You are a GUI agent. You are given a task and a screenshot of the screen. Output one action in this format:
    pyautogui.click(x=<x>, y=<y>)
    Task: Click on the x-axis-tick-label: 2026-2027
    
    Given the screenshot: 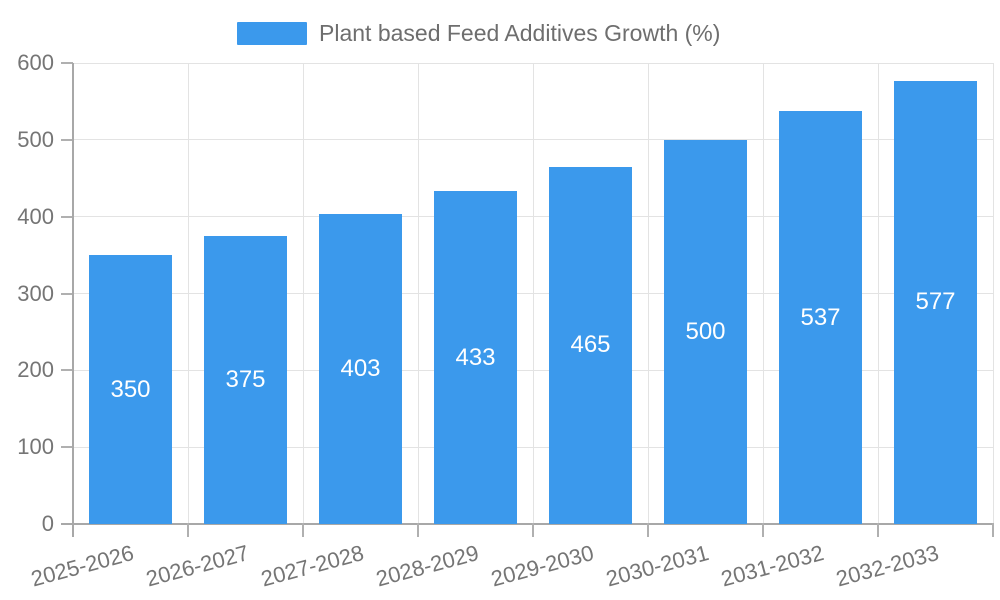 What is the action you would take?
    pyautogui.click(x=197, y=566)
    